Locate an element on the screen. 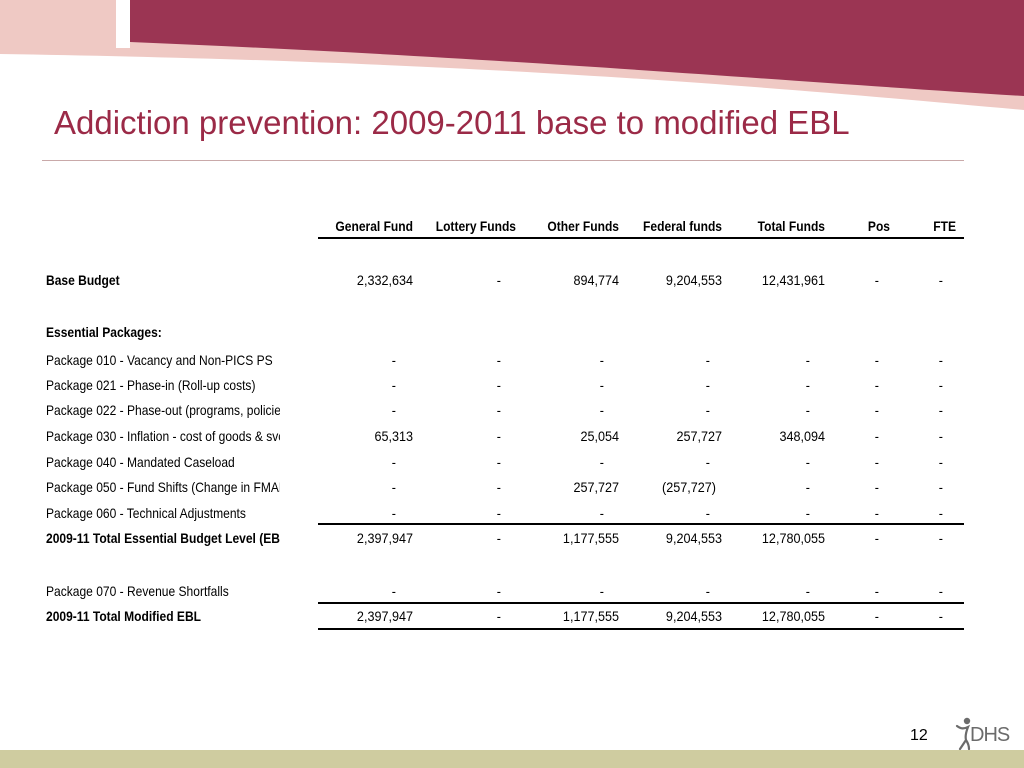 This screenshot has height=768, width=1024. row-label: Package 040 - Mandated Caseload is located at coordinates (140, 462).